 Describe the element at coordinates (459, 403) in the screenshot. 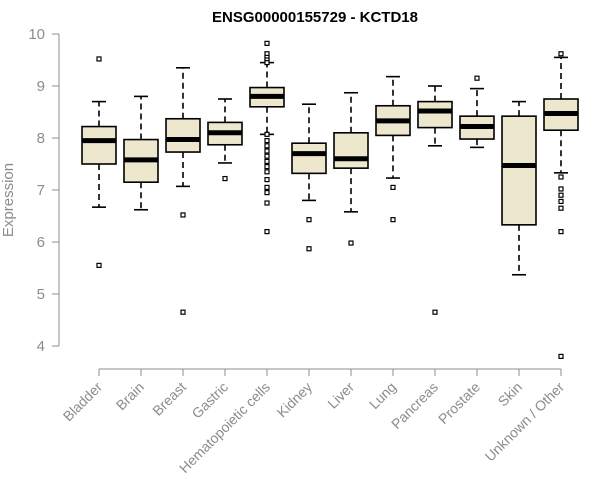

I see `x-tick-label: Prostate` at that location.